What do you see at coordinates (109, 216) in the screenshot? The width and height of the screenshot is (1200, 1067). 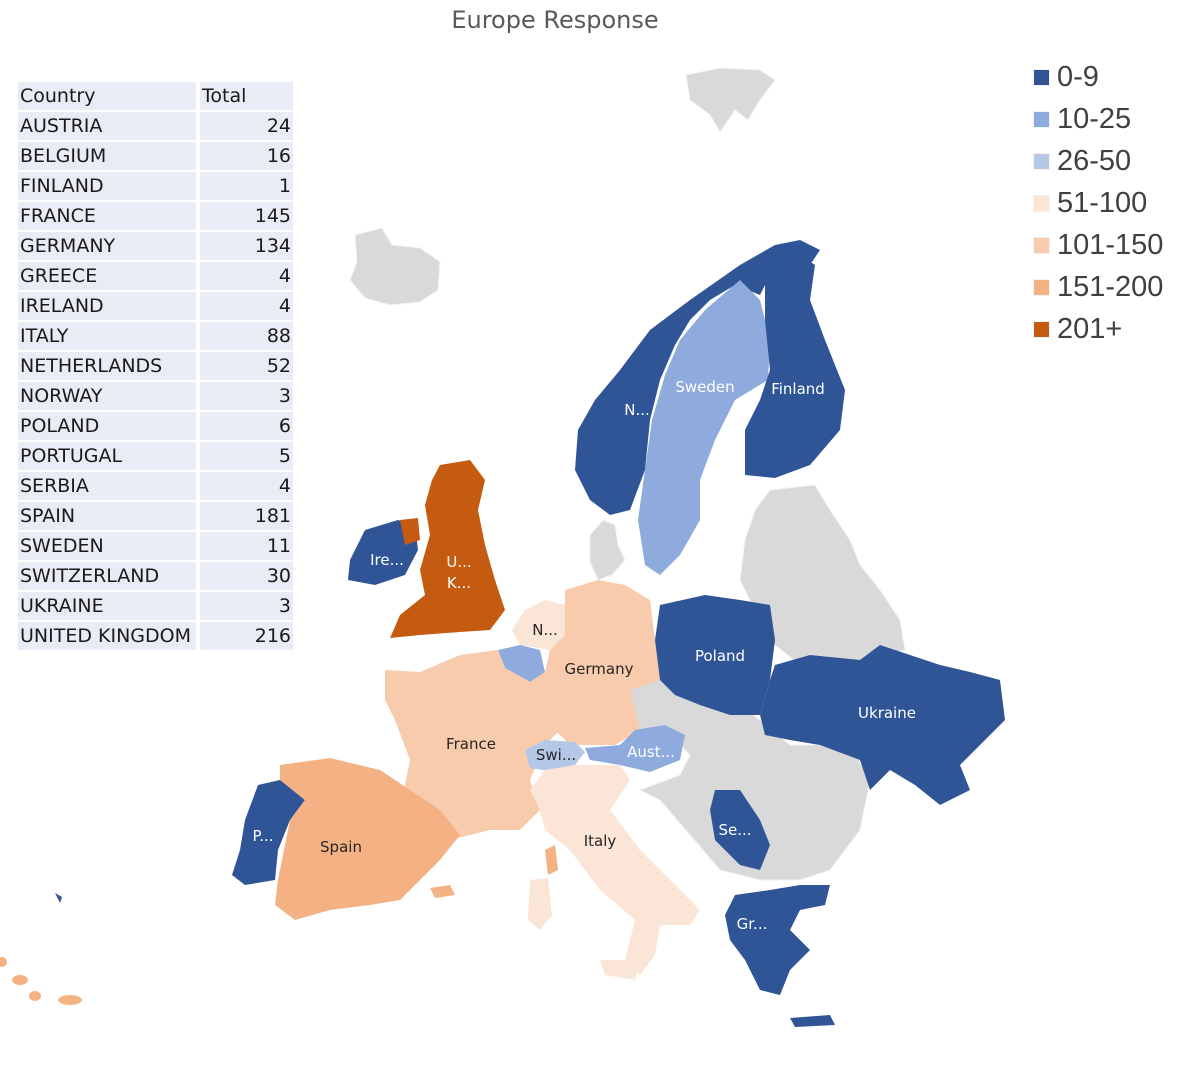 I see `country-cell: FRANCE` at bounding box center [109, 216].